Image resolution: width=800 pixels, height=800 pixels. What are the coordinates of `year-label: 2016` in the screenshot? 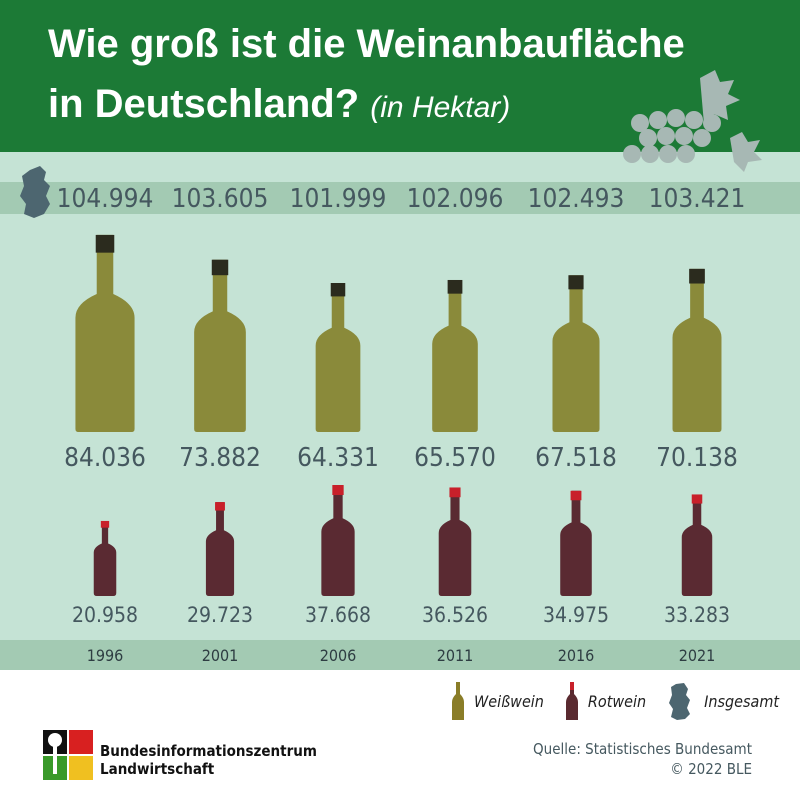 It's located at (576, 655).